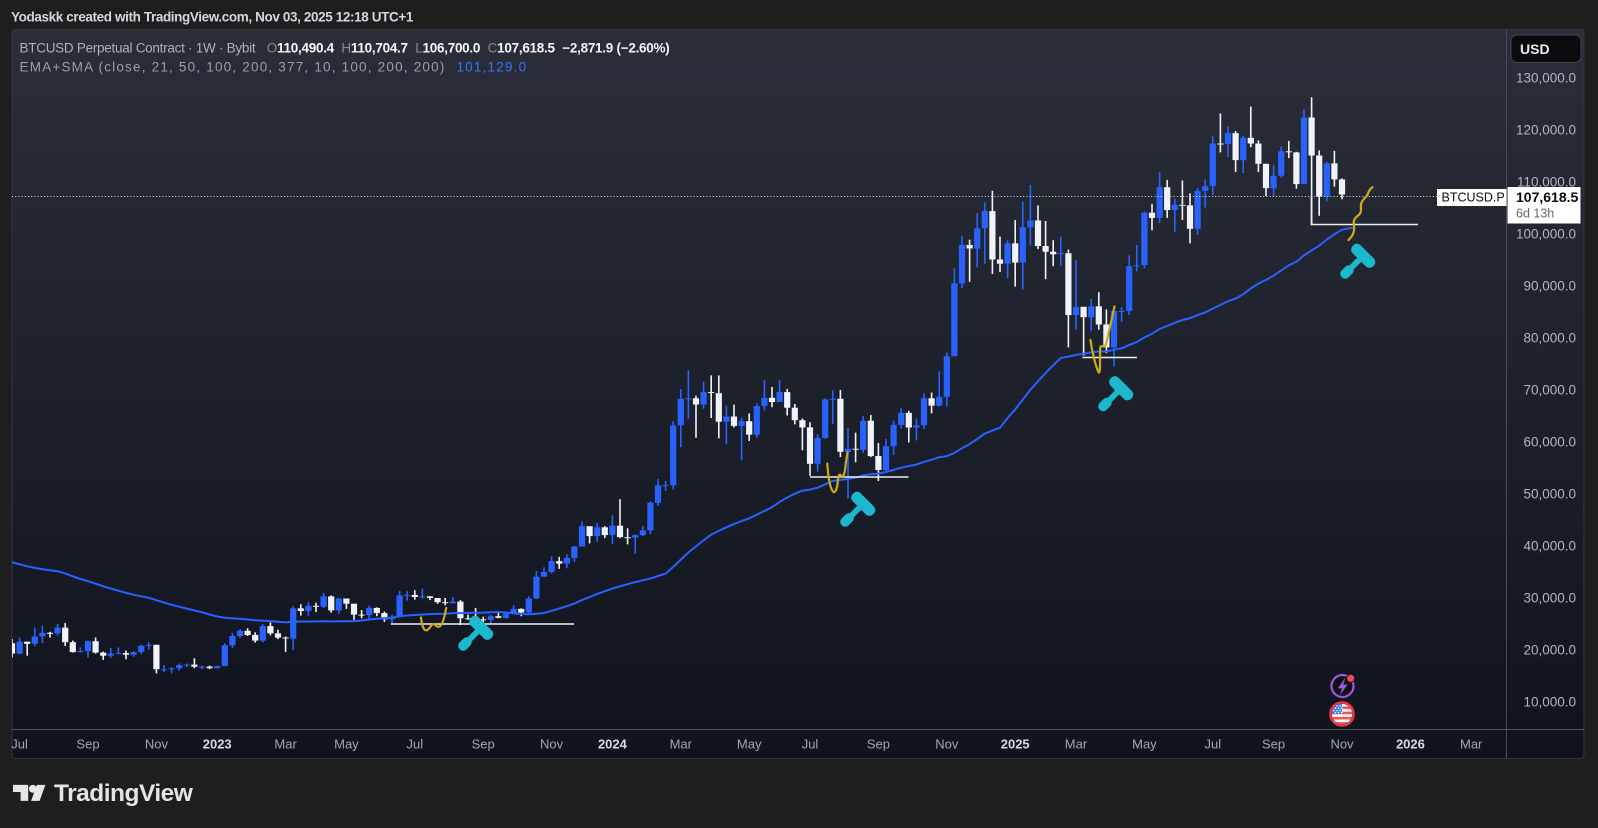  Describe the element at coordinates (1549, 494) in the screenshot. I see `svg-text: 50,000.0` at that location.